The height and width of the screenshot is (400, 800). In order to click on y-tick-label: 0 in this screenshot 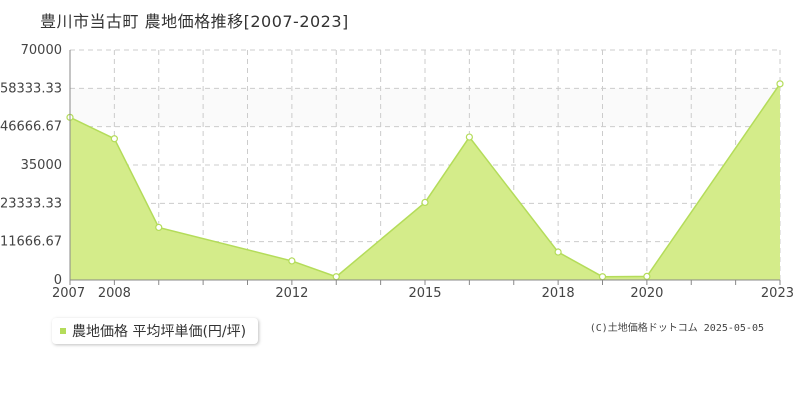, I will do `click(58, 280)`.